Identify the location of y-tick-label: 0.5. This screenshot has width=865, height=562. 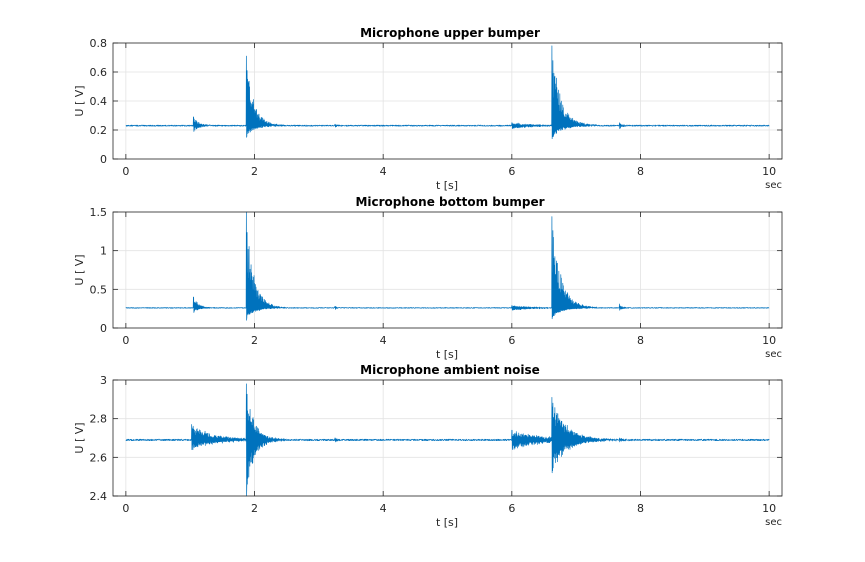
(99, 289).